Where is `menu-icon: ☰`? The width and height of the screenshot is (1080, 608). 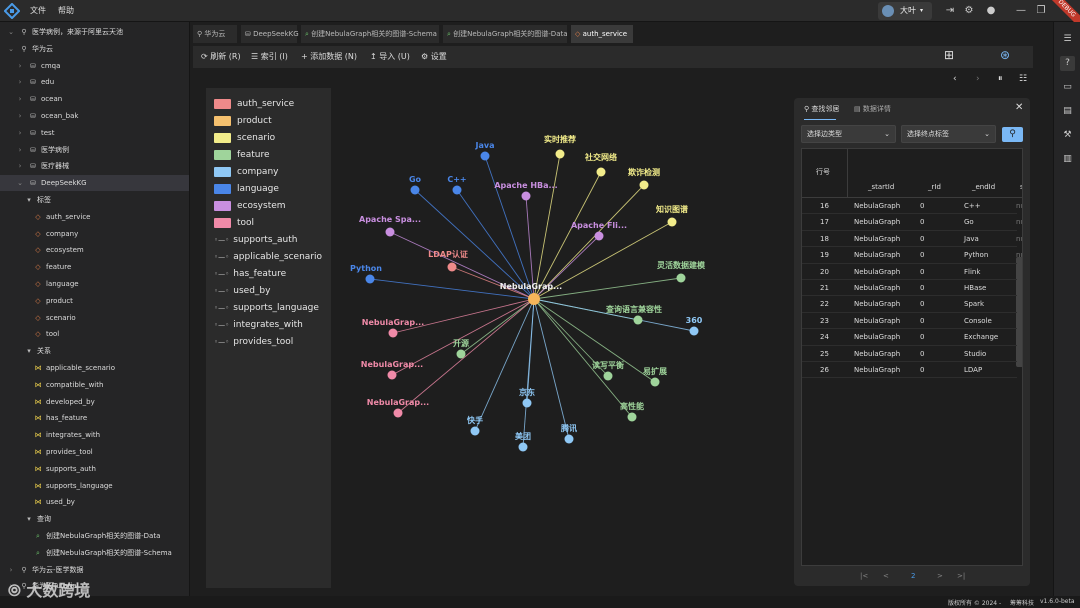 menu-icon: ☰ is located at coordinates (1067, 39).